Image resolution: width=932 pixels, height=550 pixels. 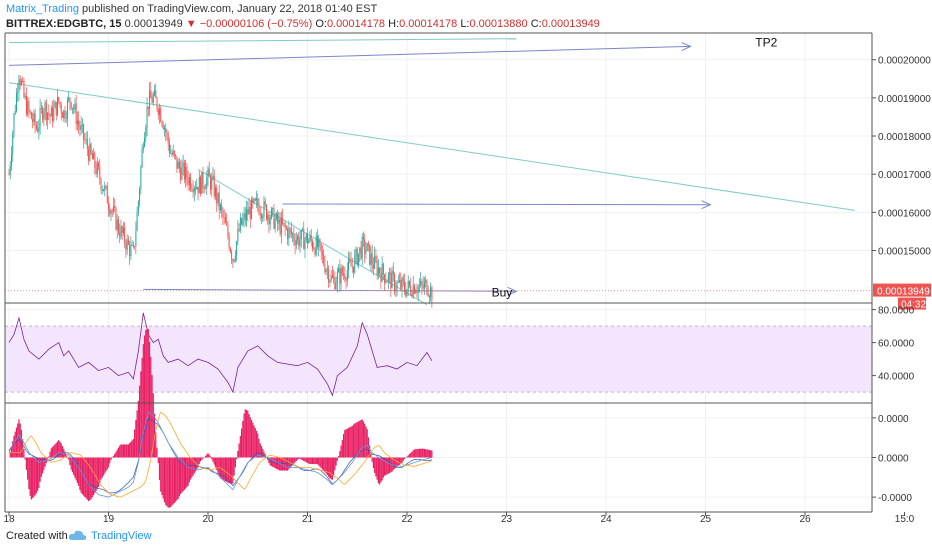 What do you see at coordinates (459, 517) in the screenshot?
I see `time-axis: 18 19 20 21 22 23 24 25 26 15:0` at bounding box center [459, 517].